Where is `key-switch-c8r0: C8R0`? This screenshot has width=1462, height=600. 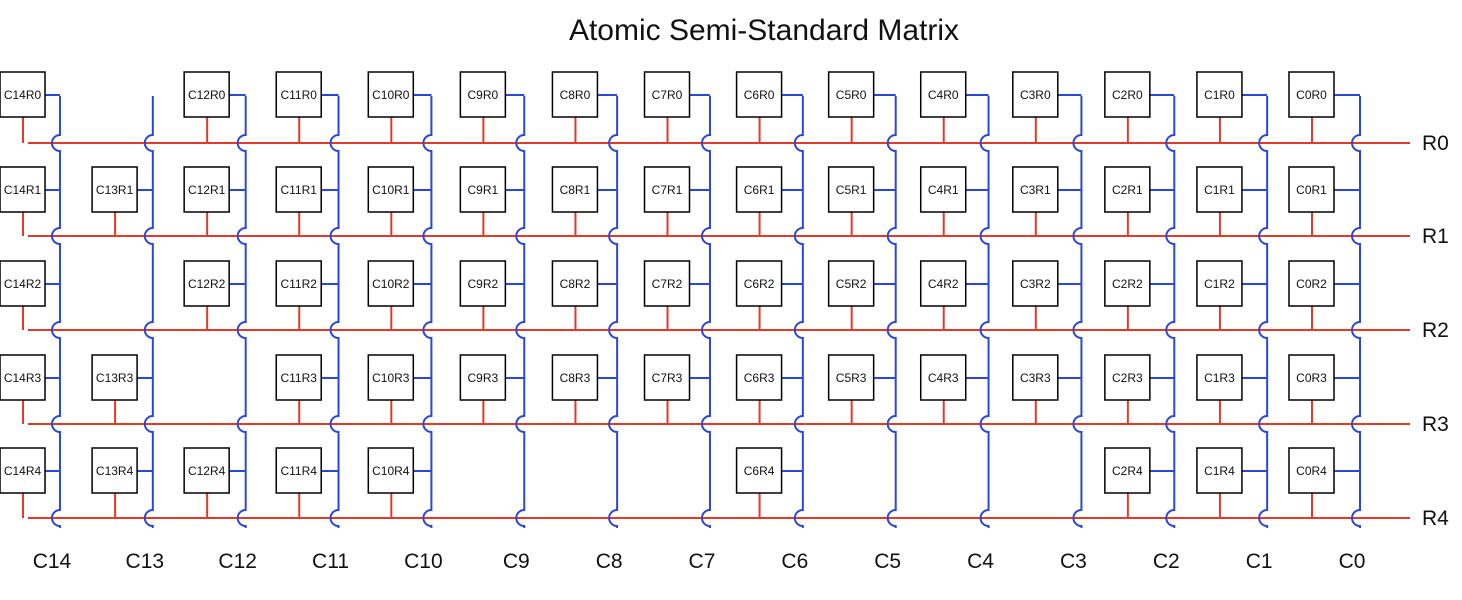 key-switch-c8r0: C8R0 is located at coordinates (584, 107).